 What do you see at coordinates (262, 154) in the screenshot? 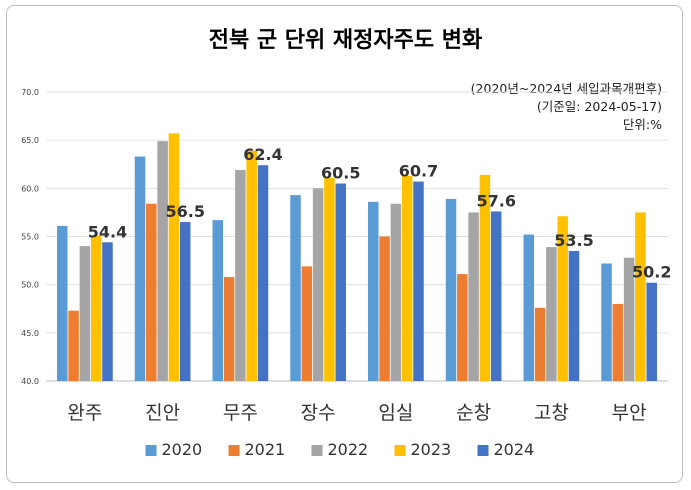
I see `data-label: 62.4` at bounding box center [262, 154].